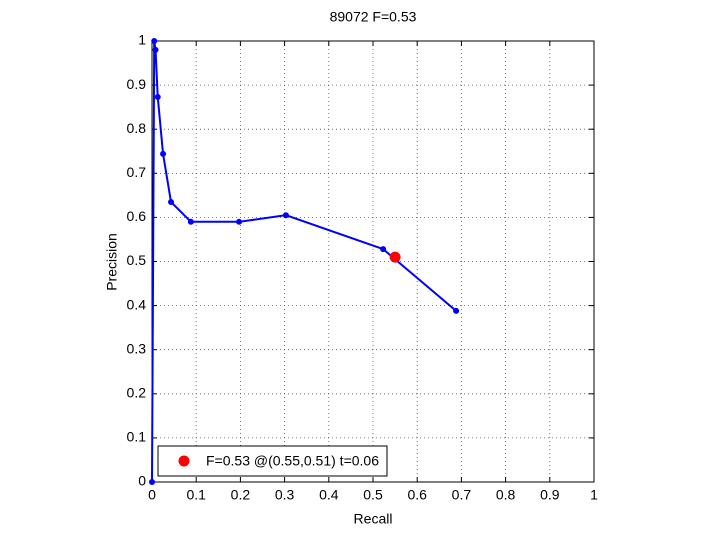  What do you see at coordinates (112, 262) in the screenshot?
I see `y-axis-label: Precision` at bounding box center [112, 262].